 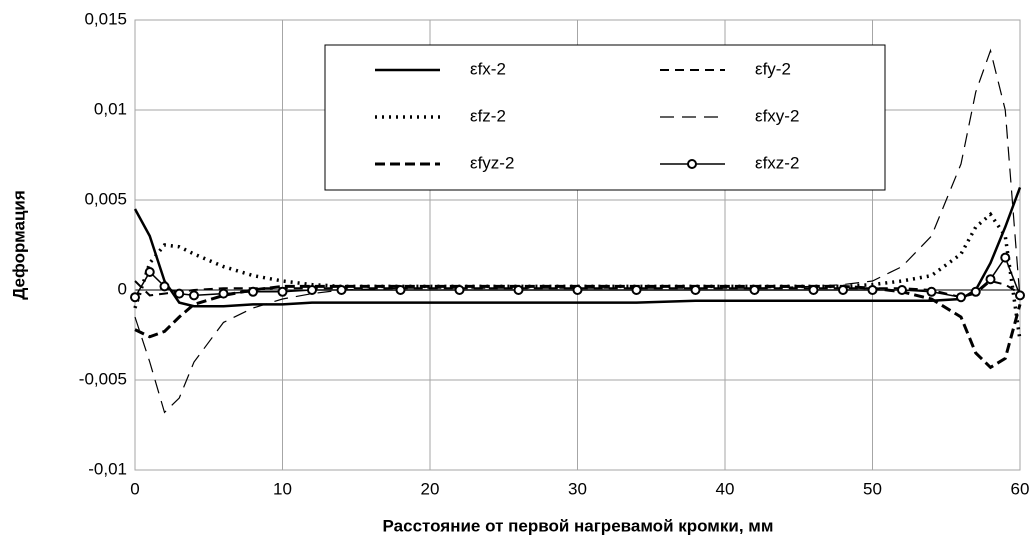 What do you see at coordinates (103, 378) in the screenshot?
I see `y-tick-label: -0,005` at bounding box center [103, 378].